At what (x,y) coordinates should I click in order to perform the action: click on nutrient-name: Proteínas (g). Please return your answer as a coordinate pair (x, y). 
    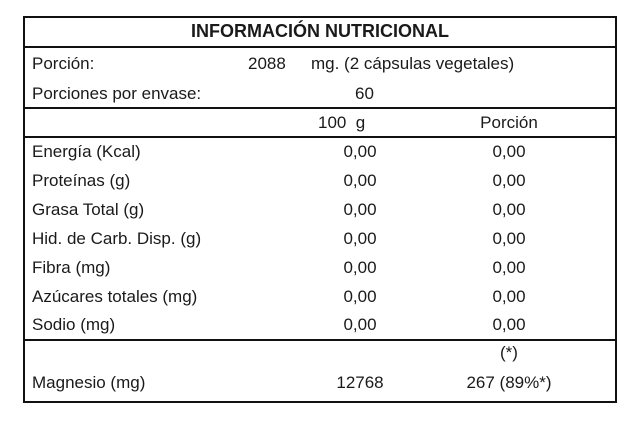
    Looking at the image, I should click on (81, 180).